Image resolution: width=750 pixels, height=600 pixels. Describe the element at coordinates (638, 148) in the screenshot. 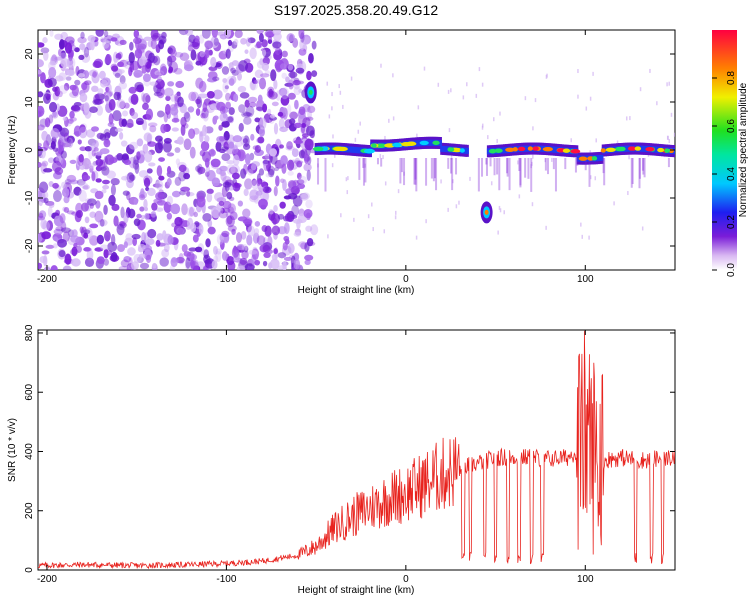

I see `signal-highlight` at that location.